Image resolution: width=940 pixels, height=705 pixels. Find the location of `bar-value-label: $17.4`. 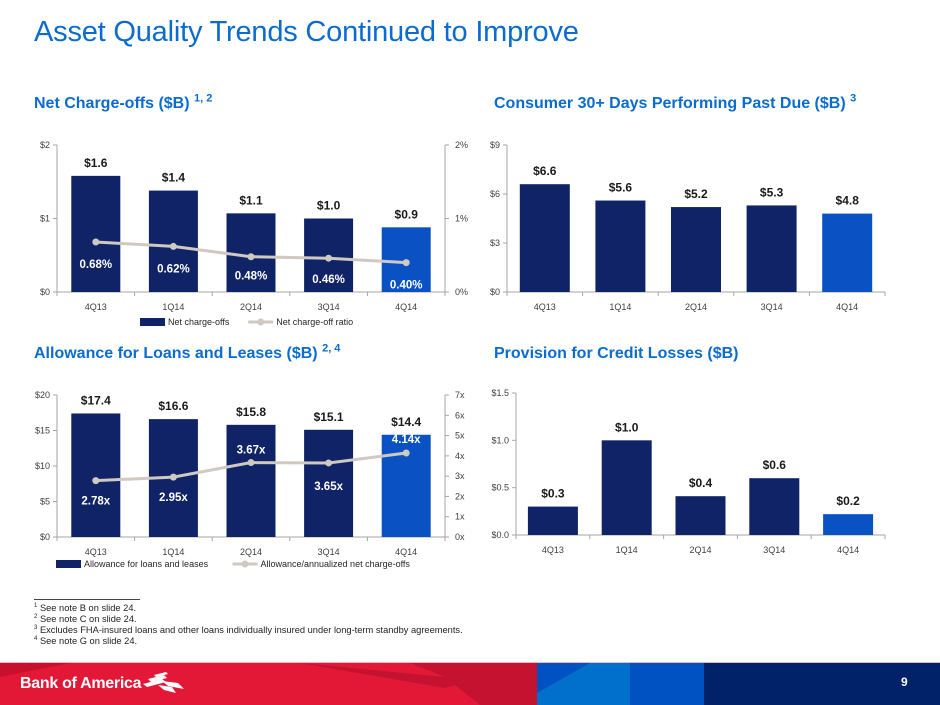

bar-value-label: $17.4 is located at coordinates (96, 400).